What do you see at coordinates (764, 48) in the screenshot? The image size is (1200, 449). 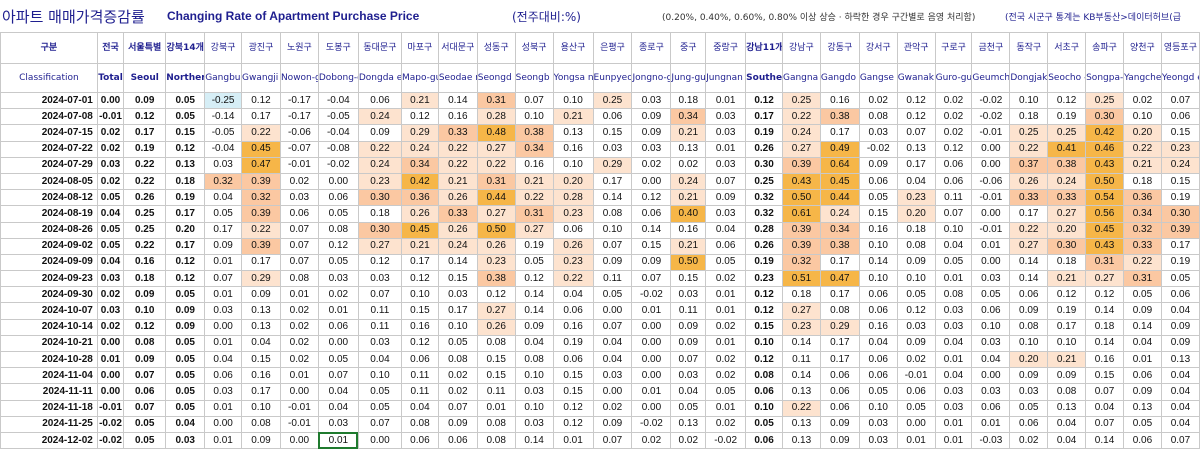 I see `column-header-korean: 강남11개` at bounding box center [764, 48].